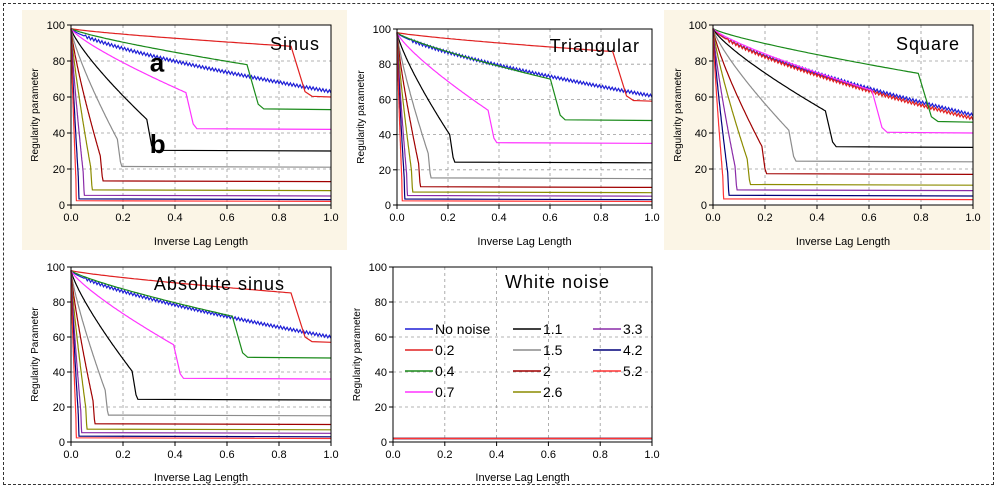 Image resolution: width=999 pixels, height=488 pixels. Describe the element at coordinates (547, 371) in the screenshot. I see `legend-label-2: 2` at that location.